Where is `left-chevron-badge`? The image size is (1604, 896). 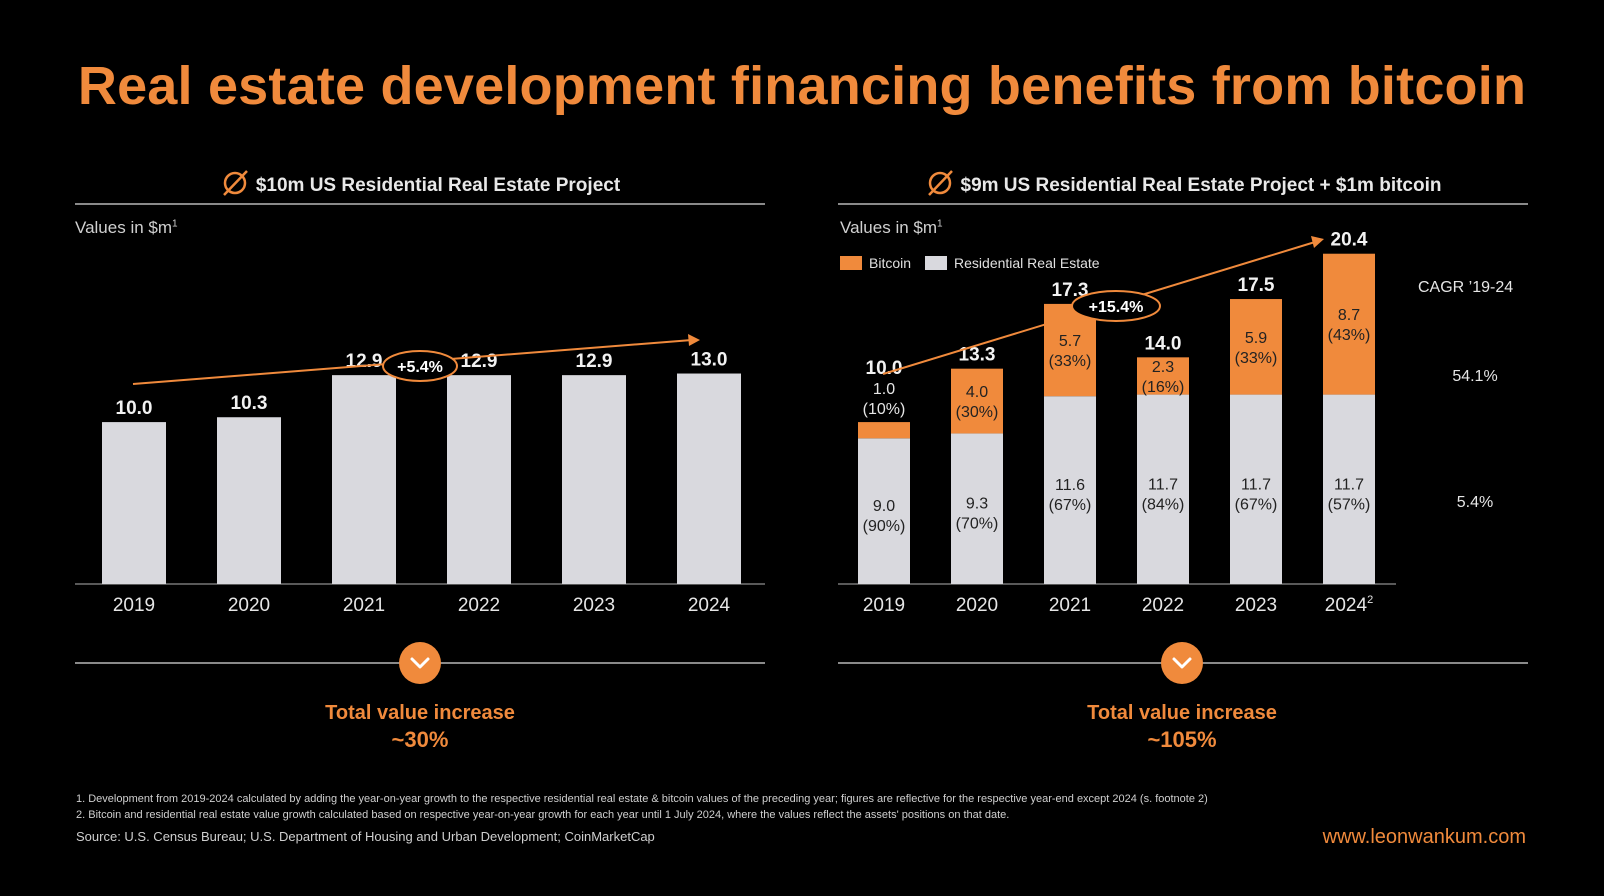
left-chevron-badge is located at coordinates (420, 663).